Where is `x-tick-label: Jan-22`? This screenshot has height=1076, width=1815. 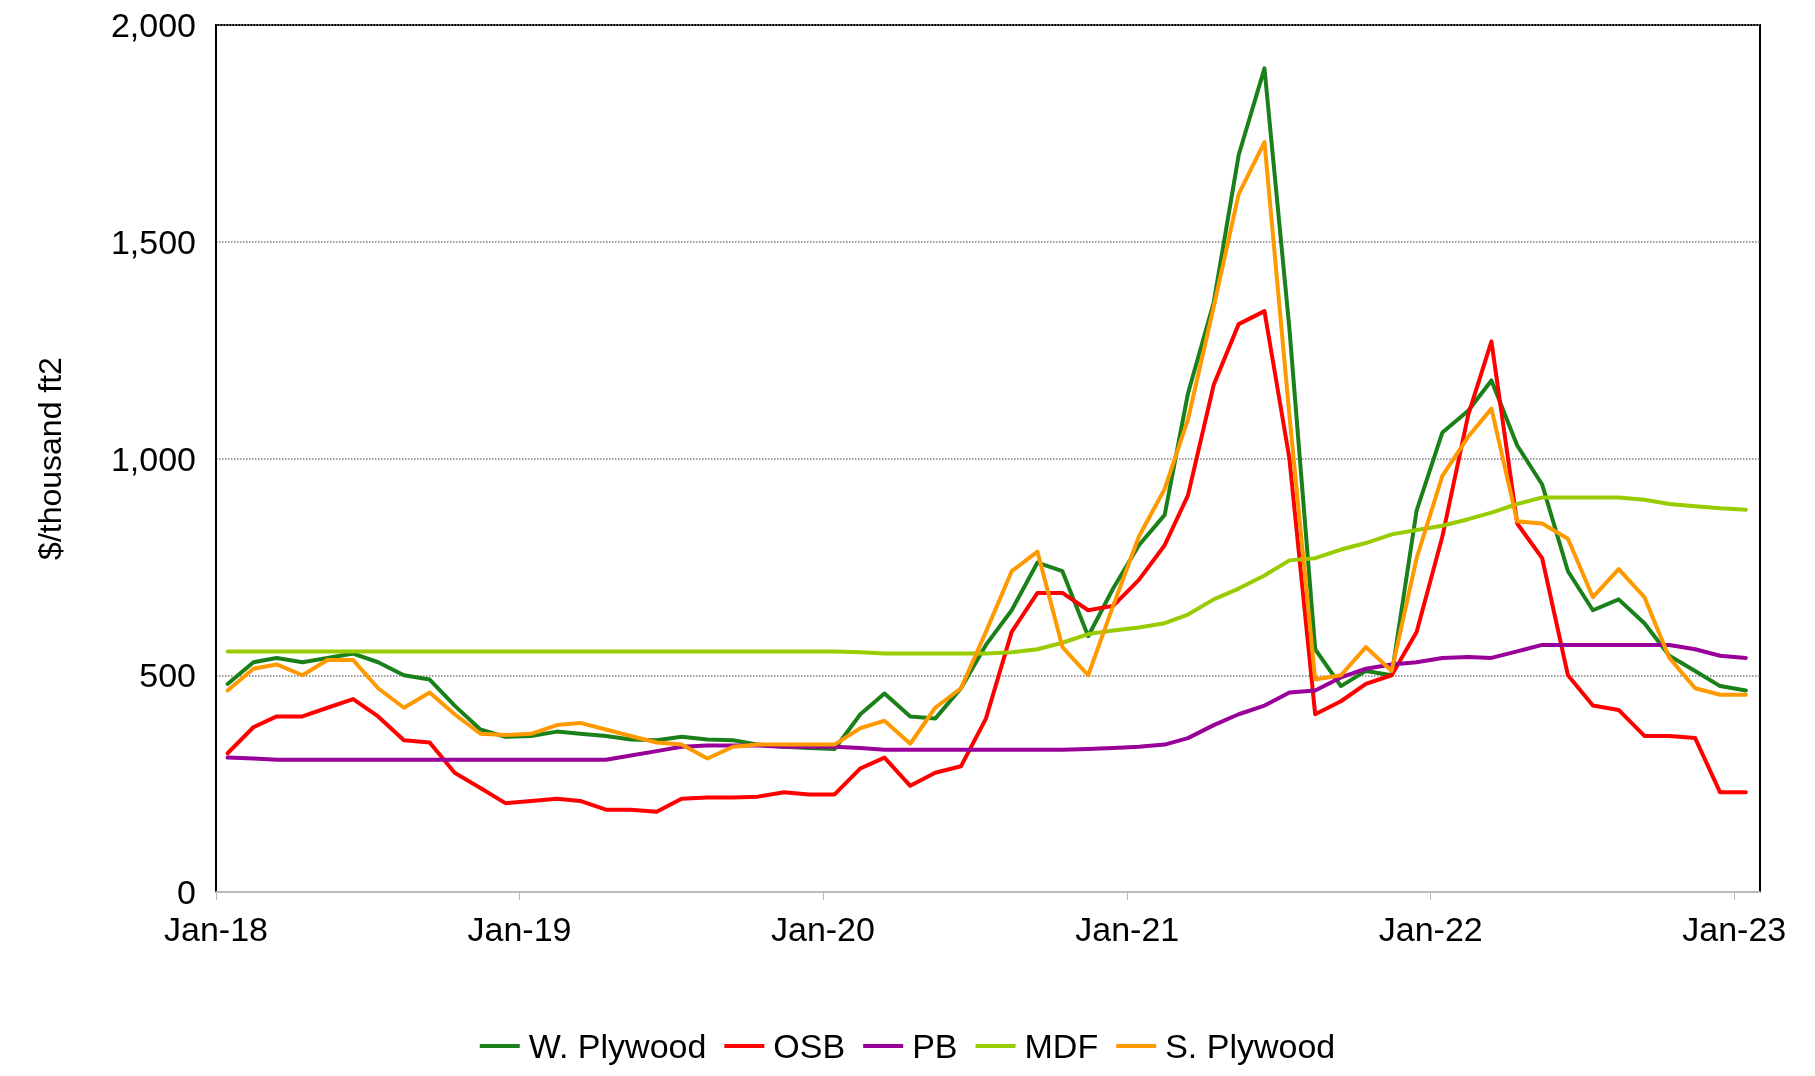 x-tick-label: Jan-22 is located at coordinates (1430, 929).